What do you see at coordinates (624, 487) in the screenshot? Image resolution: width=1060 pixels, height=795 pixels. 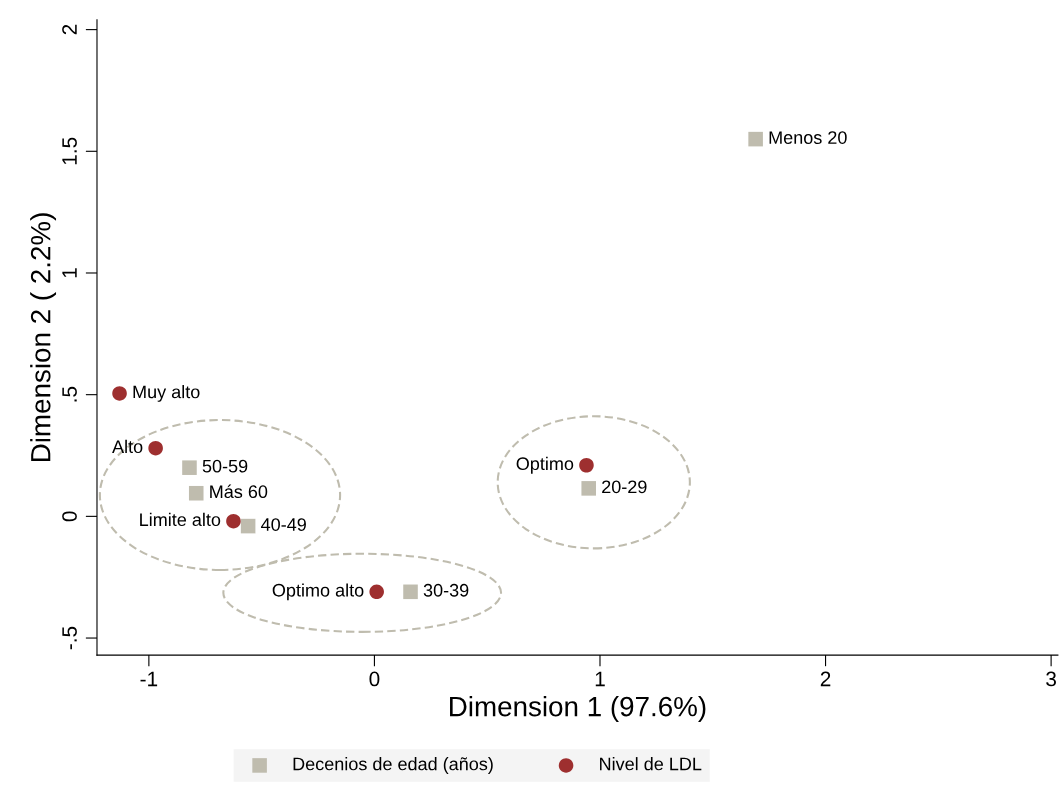 I see `annotation: 20-29` at bounding box center [624, 487].